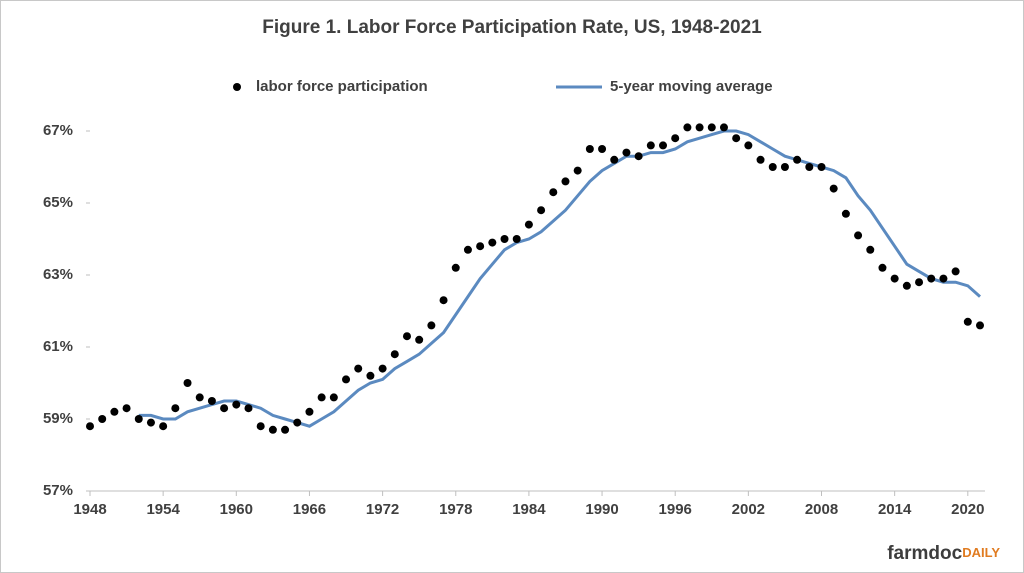 The height and width of the screenshot is (573, 1024). What do you see at coordinates (309, 509) in the screenshot?
I see `x-tick-label: 1966` at bounding box center [309, 509].